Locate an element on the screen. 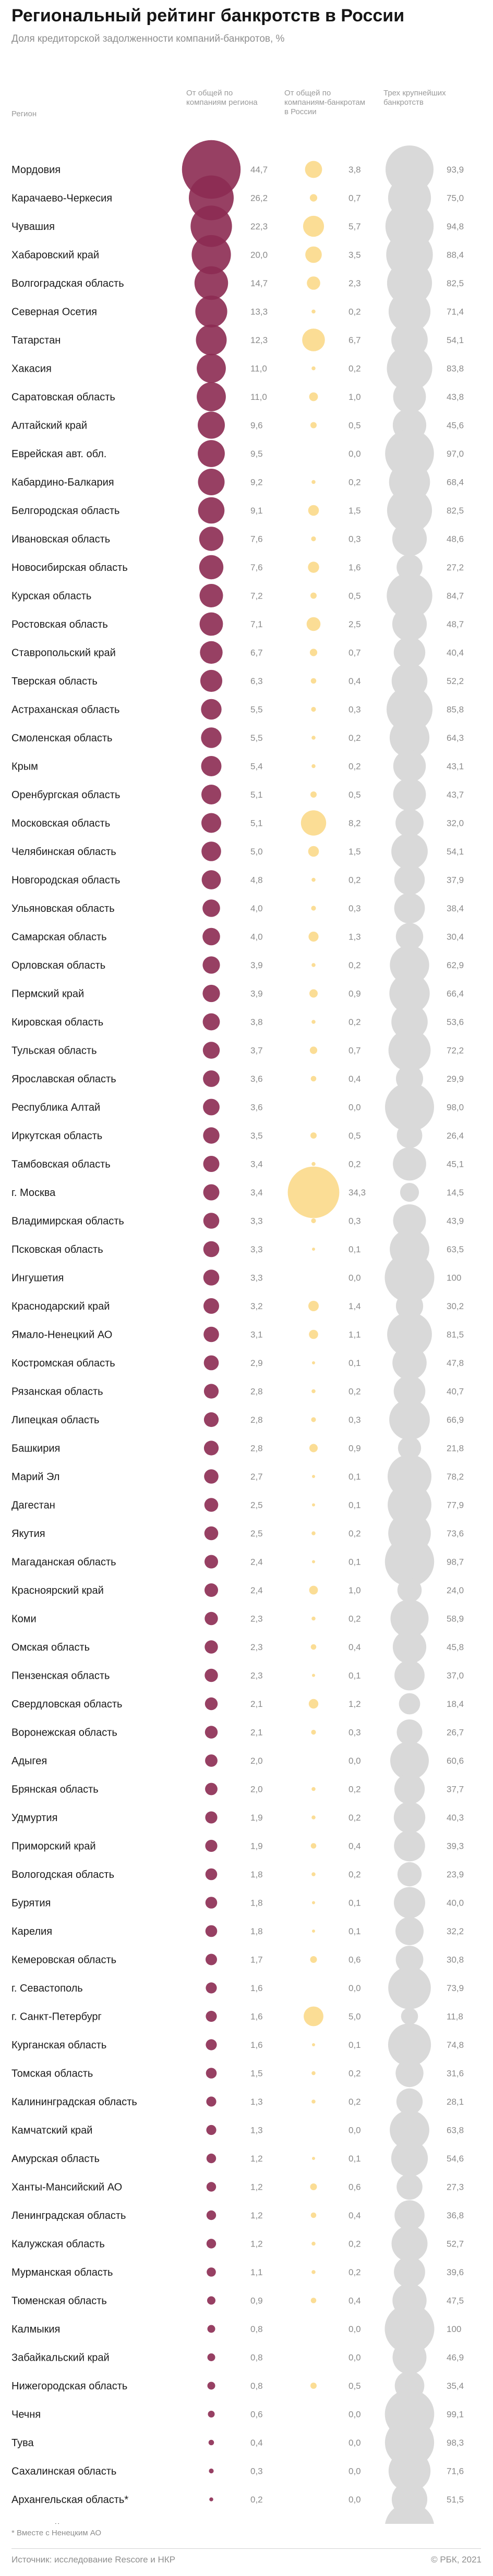  region-label: Красноярский край is located at coordinates (57, 1590).